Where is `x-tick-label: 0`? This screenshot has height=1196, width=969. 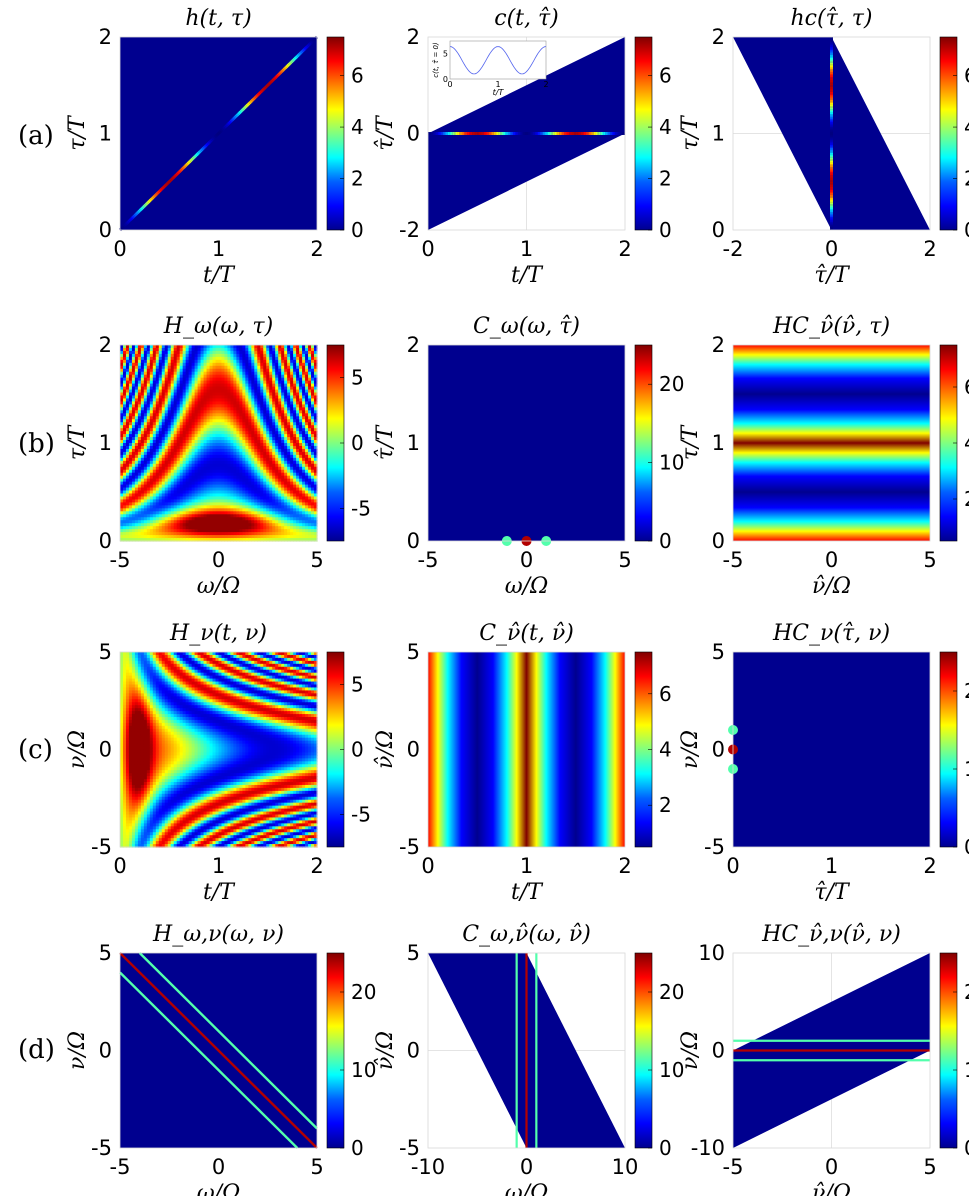
x-tick-label: 0 is located at coordinates (427, 249).